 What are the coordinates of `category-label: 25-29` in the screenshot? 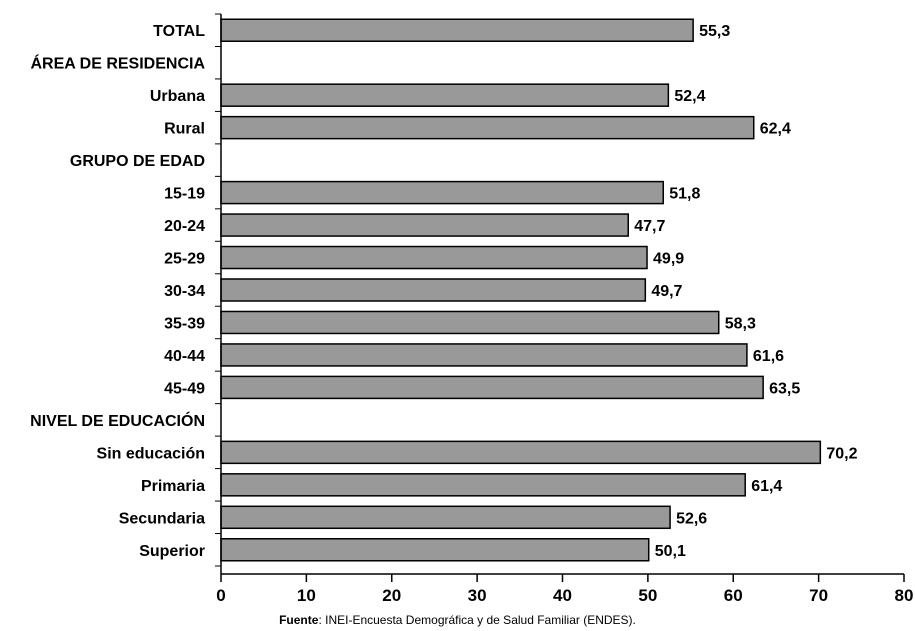 It's located at (184, 259).